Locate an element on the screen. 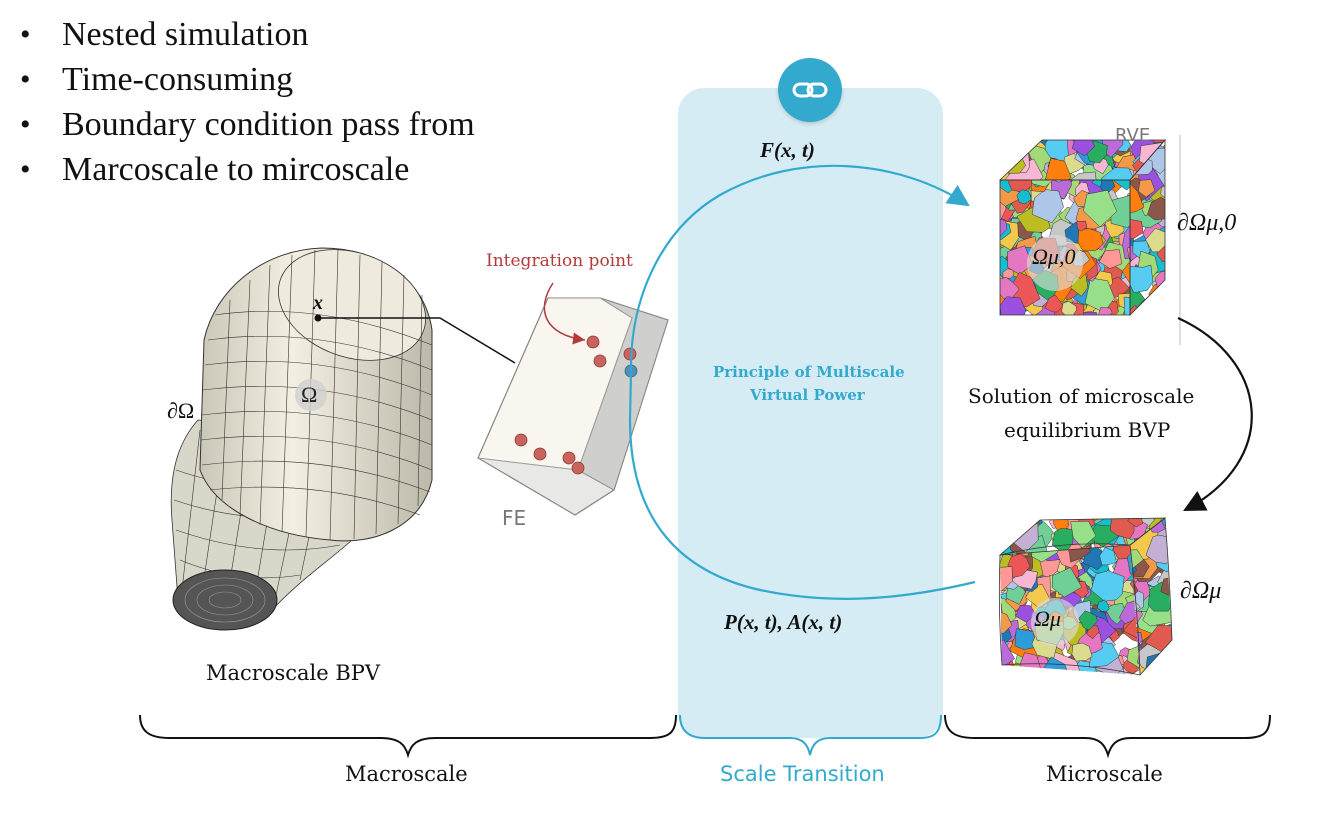  macroscale-mesh is located at coordinates (343, 439).